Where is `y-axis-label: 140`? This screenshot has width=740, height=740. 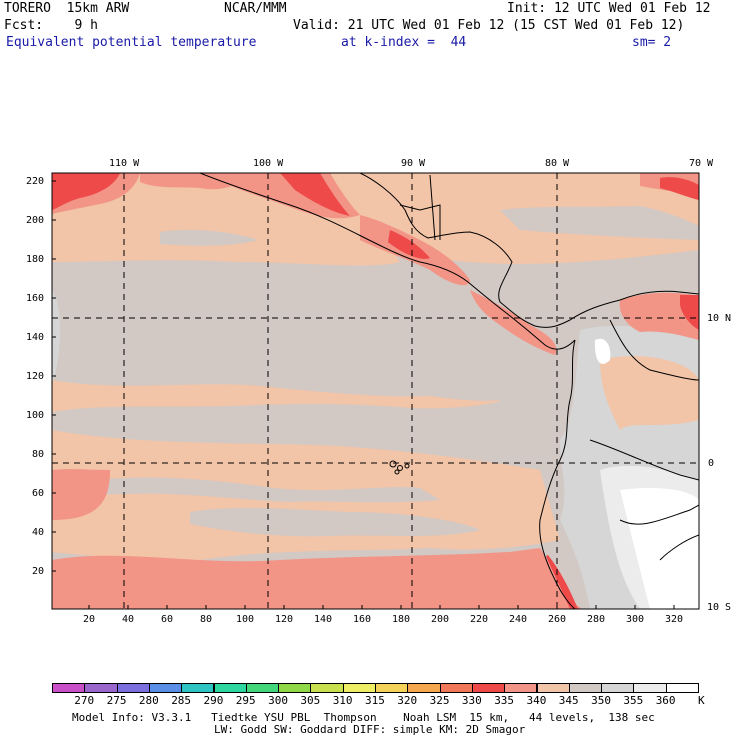 y-axis-label: 140 is located at coordinates (35, 337).